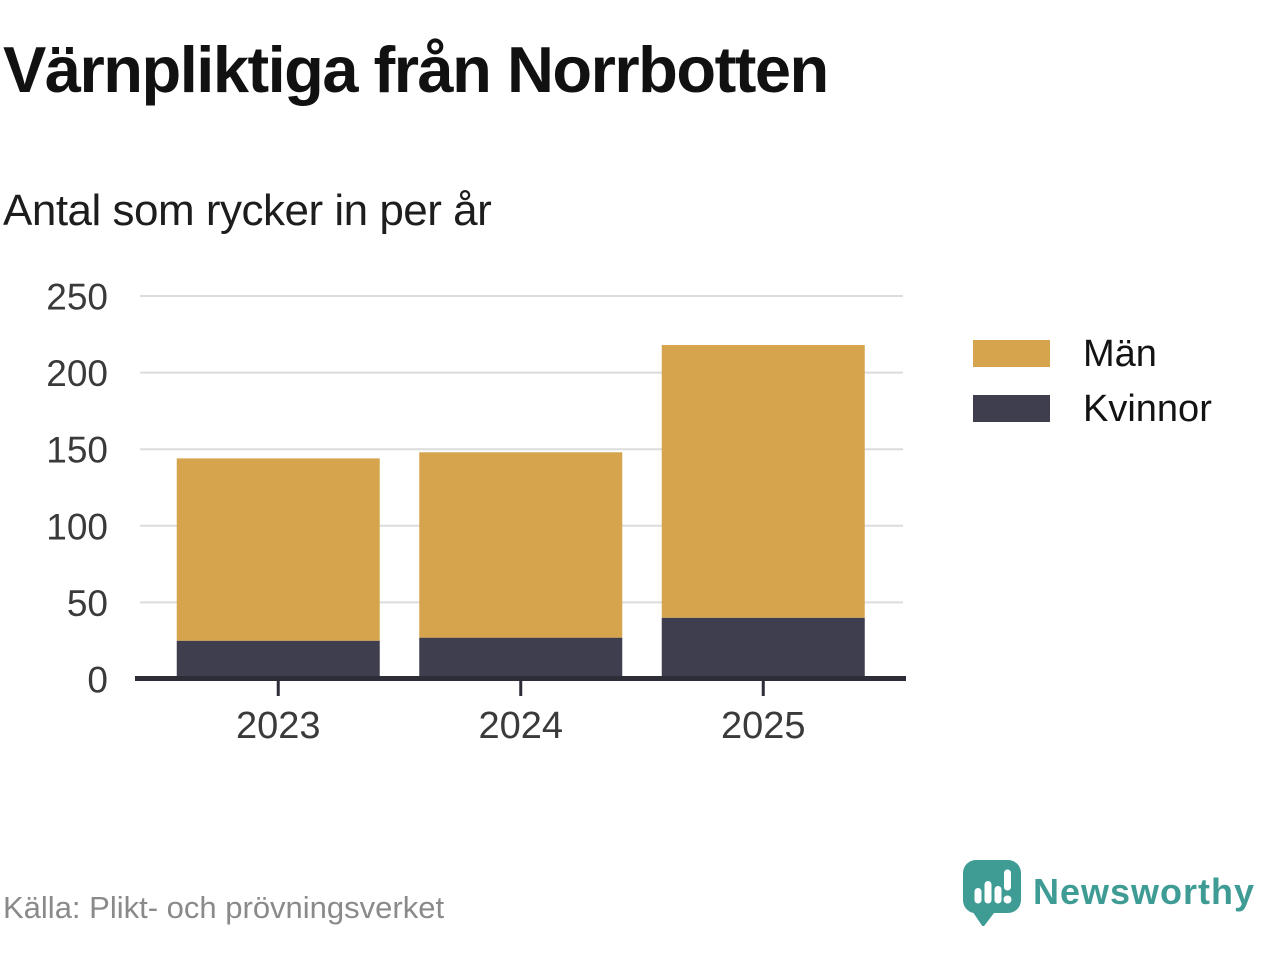 This screenshot has height=960, width=1280. I want to click on bar-segment-kvinnor-2025, so click(763, 648).